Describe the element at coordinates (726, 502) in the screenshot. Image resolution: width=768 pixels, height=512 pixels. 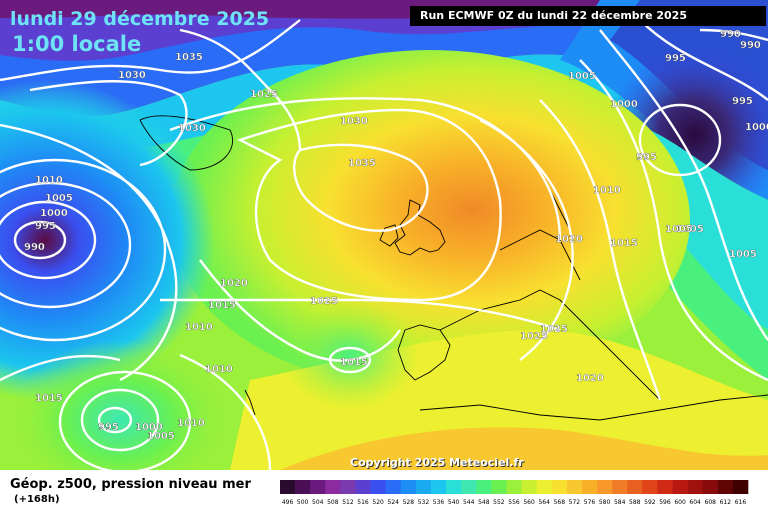
I see `legend-tick-label: 612` at that location.